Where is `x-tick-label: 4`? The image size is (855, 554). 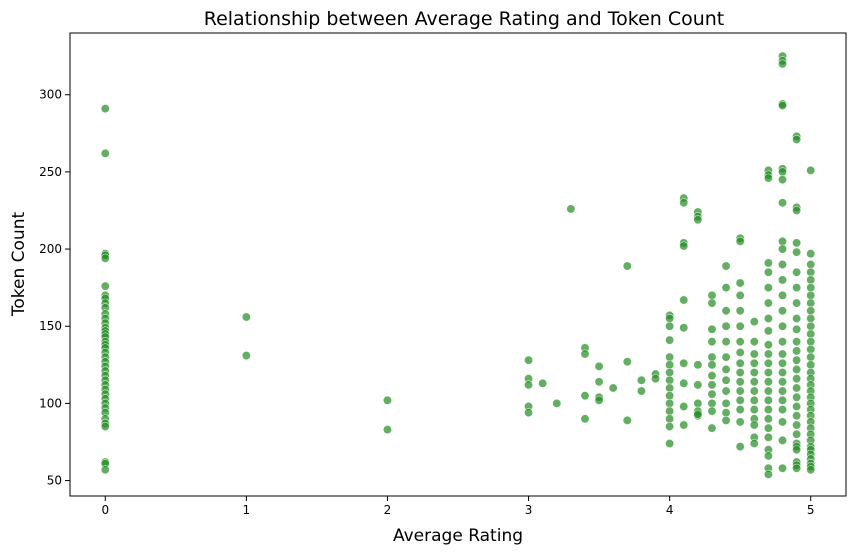 x-tick-label: 4 is located at coordinates (670, 510).